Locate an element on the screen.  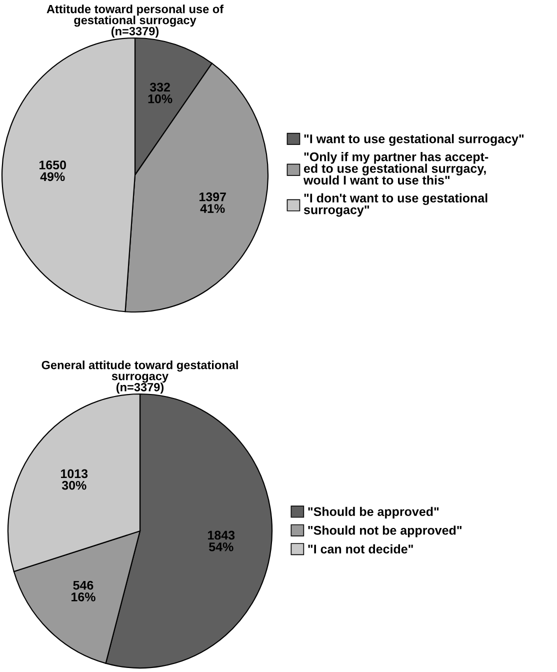
data-label: 1397 41% is located at coordinates (212, 202).